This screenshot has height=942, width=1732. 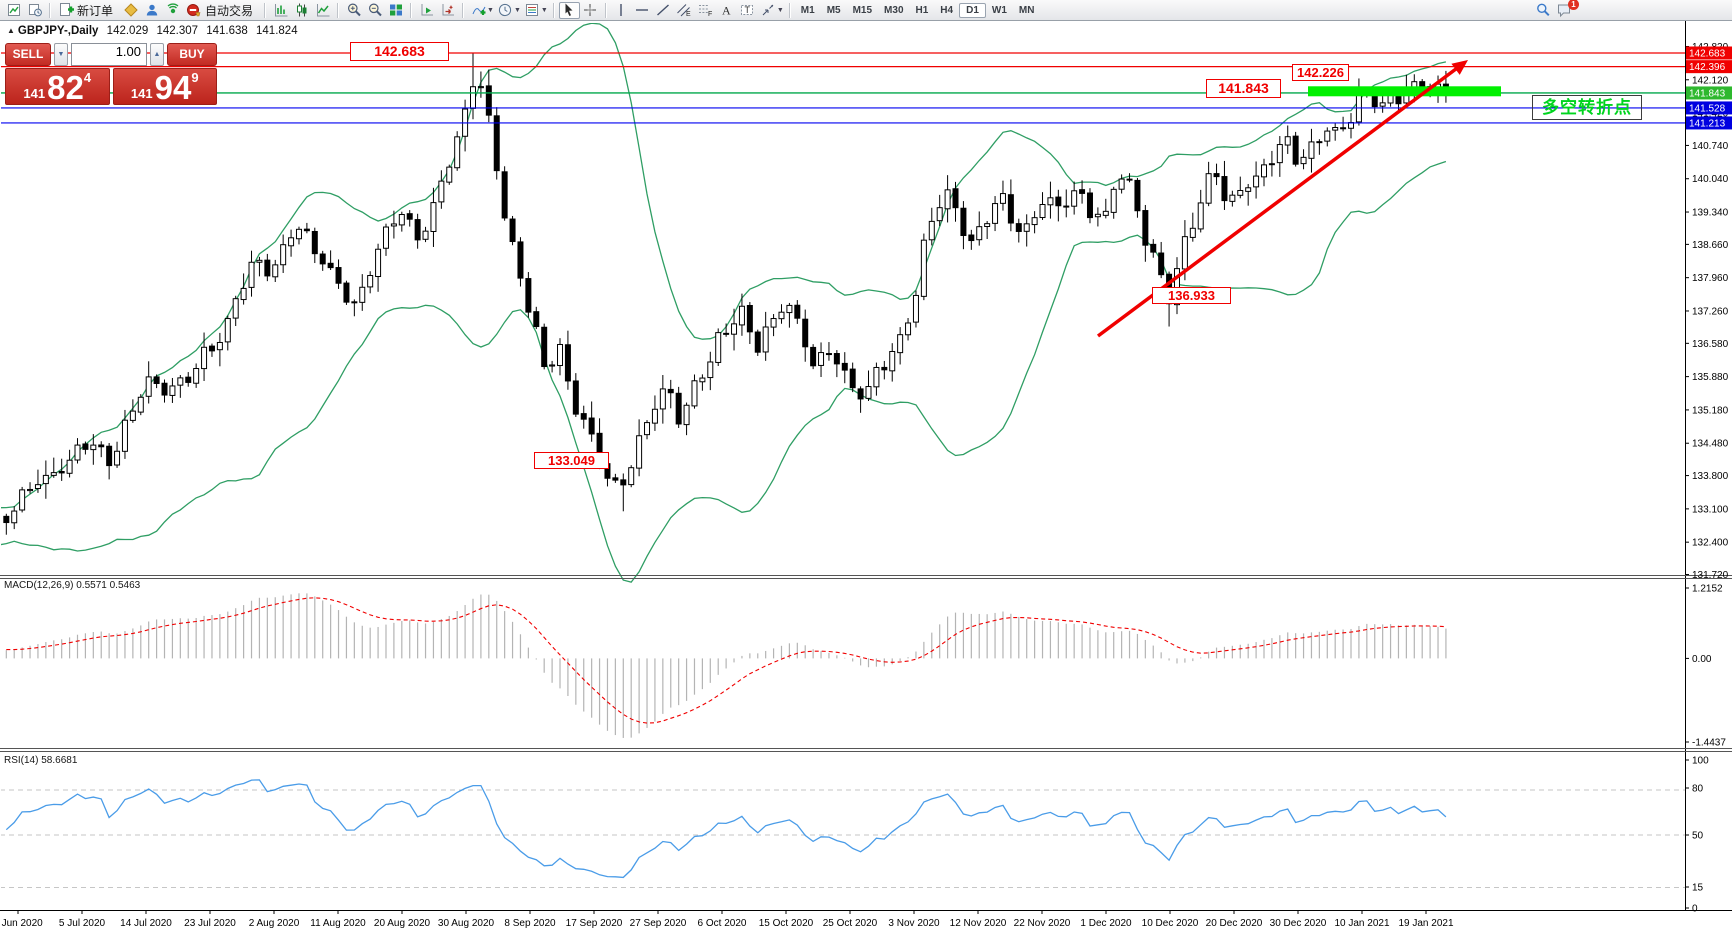 What do you see at coordinates (447, 10) in the screenshot?
I see `chart-shift-icon` at bounding box center [447, 10].